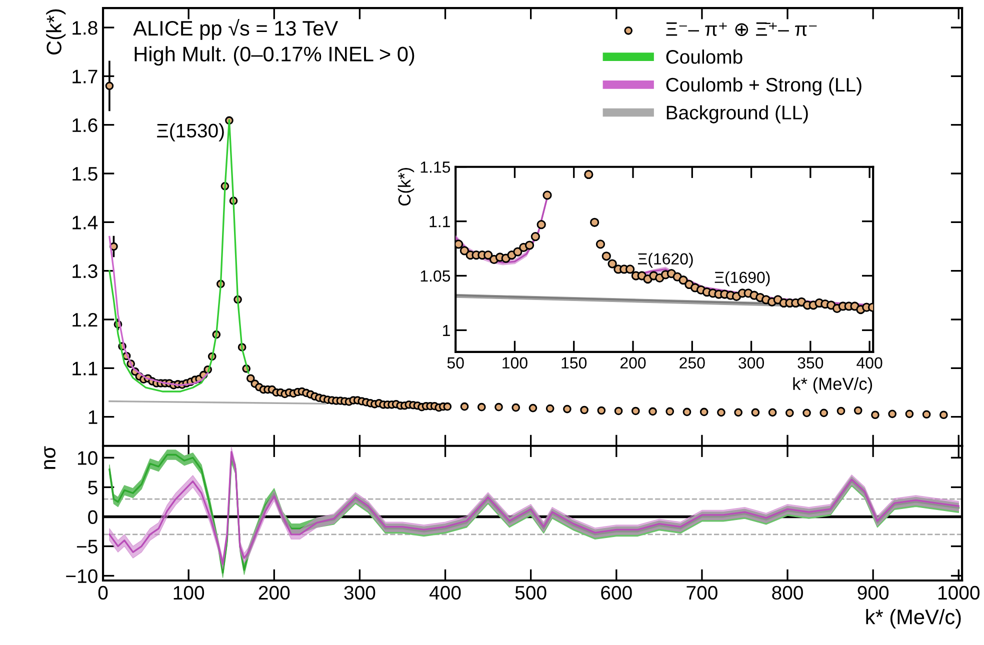 The height and width of the screenshot is (645, 984). I want to click on x-tick-label: 1000, so click(959, 593).